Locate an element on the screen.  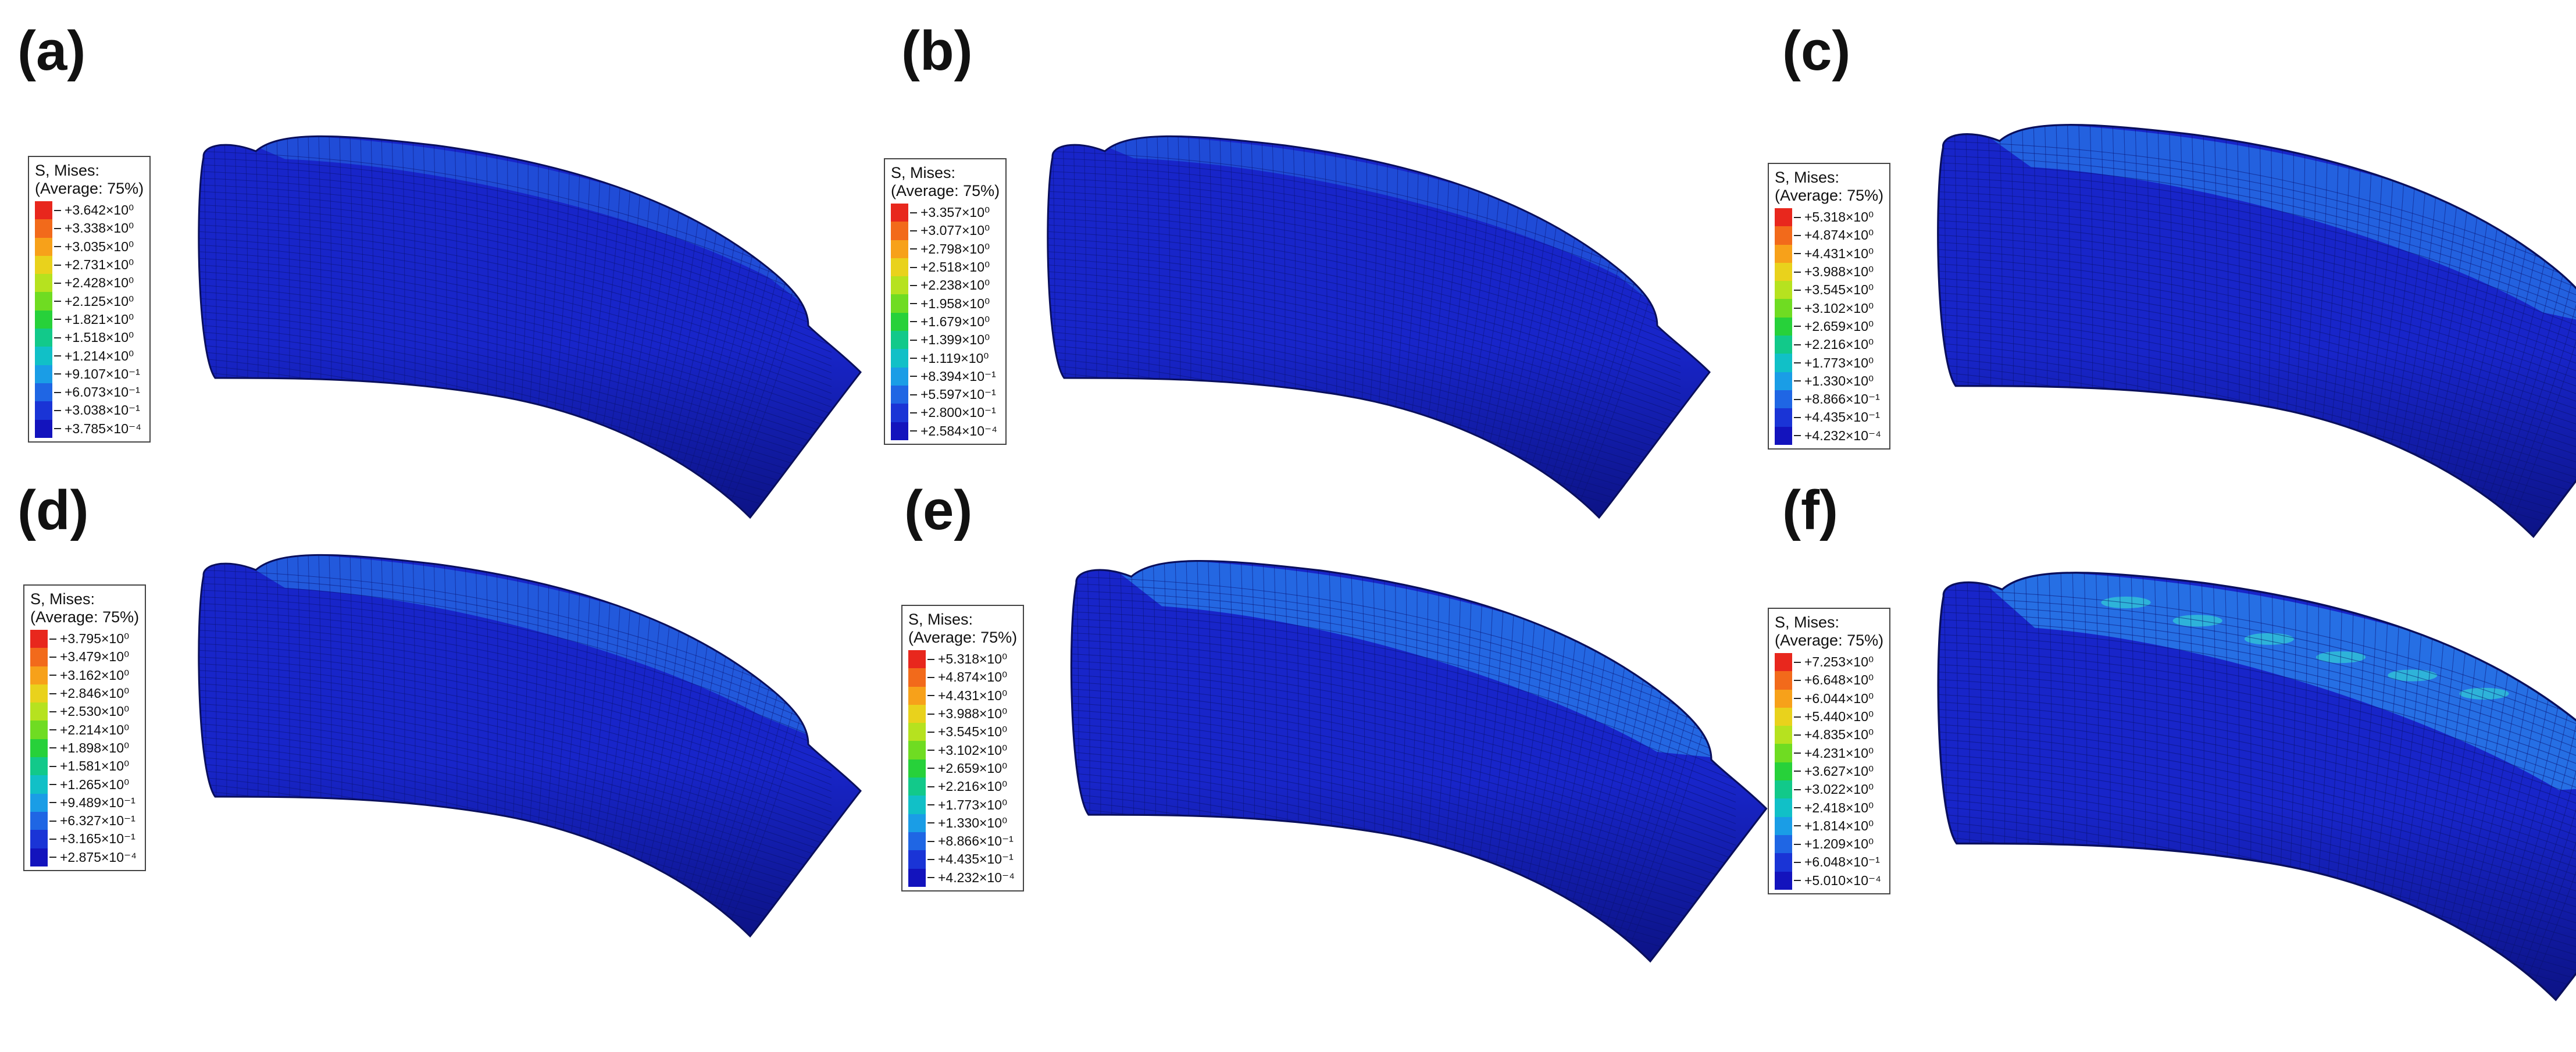
legend-row: +2.800×10⁻¹ is located at coordinates (946, 413).